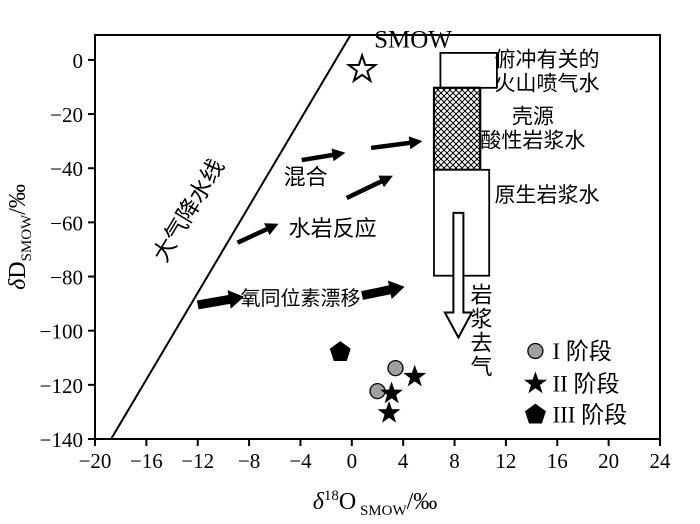 This screenshot has width=700, height=524. Describe the element at coordinates (547, 195) in the screenshot. I see `field-label-primary-magmatic-water: 原生岩浆水` at that location.